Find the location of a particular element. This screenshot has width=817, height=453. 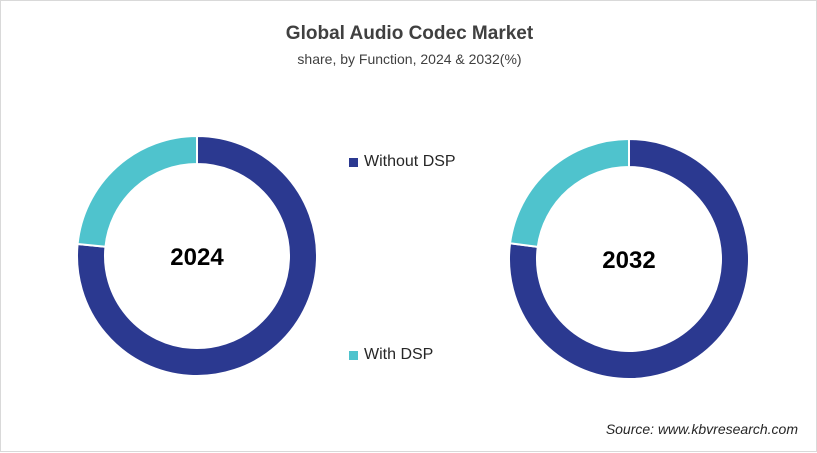

legend-label: Without DSP is located at coordinates (410, 161).